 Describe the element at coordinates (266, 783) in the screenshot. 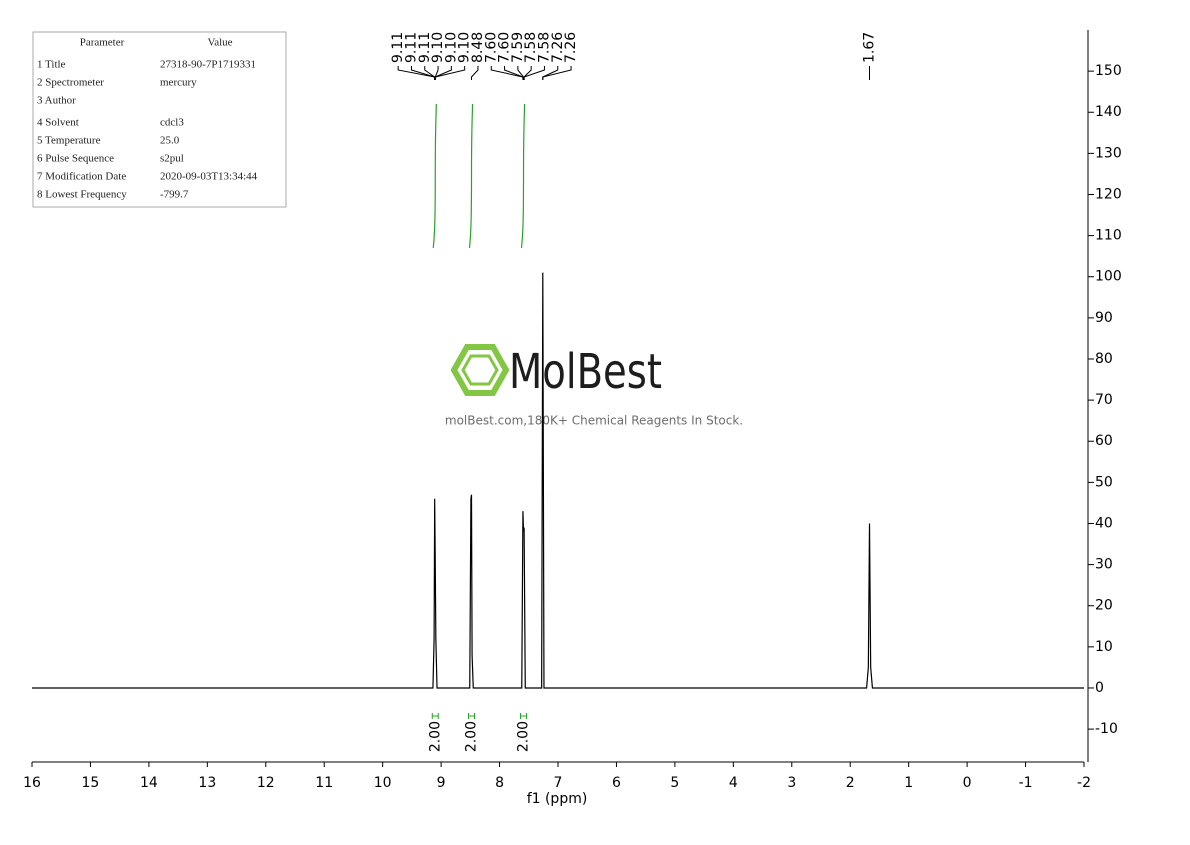

I see `x-tick-label: 12` at that location.